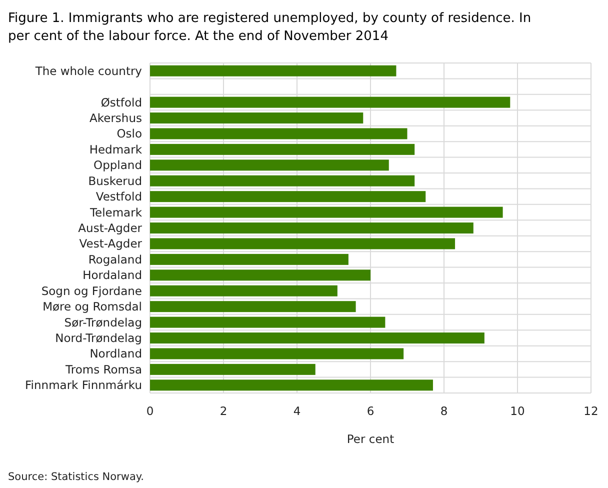  Describe the element at coordinates (76, 477) in the screenshot. I see `source-note: Source: Statistics Norway.` at that location.